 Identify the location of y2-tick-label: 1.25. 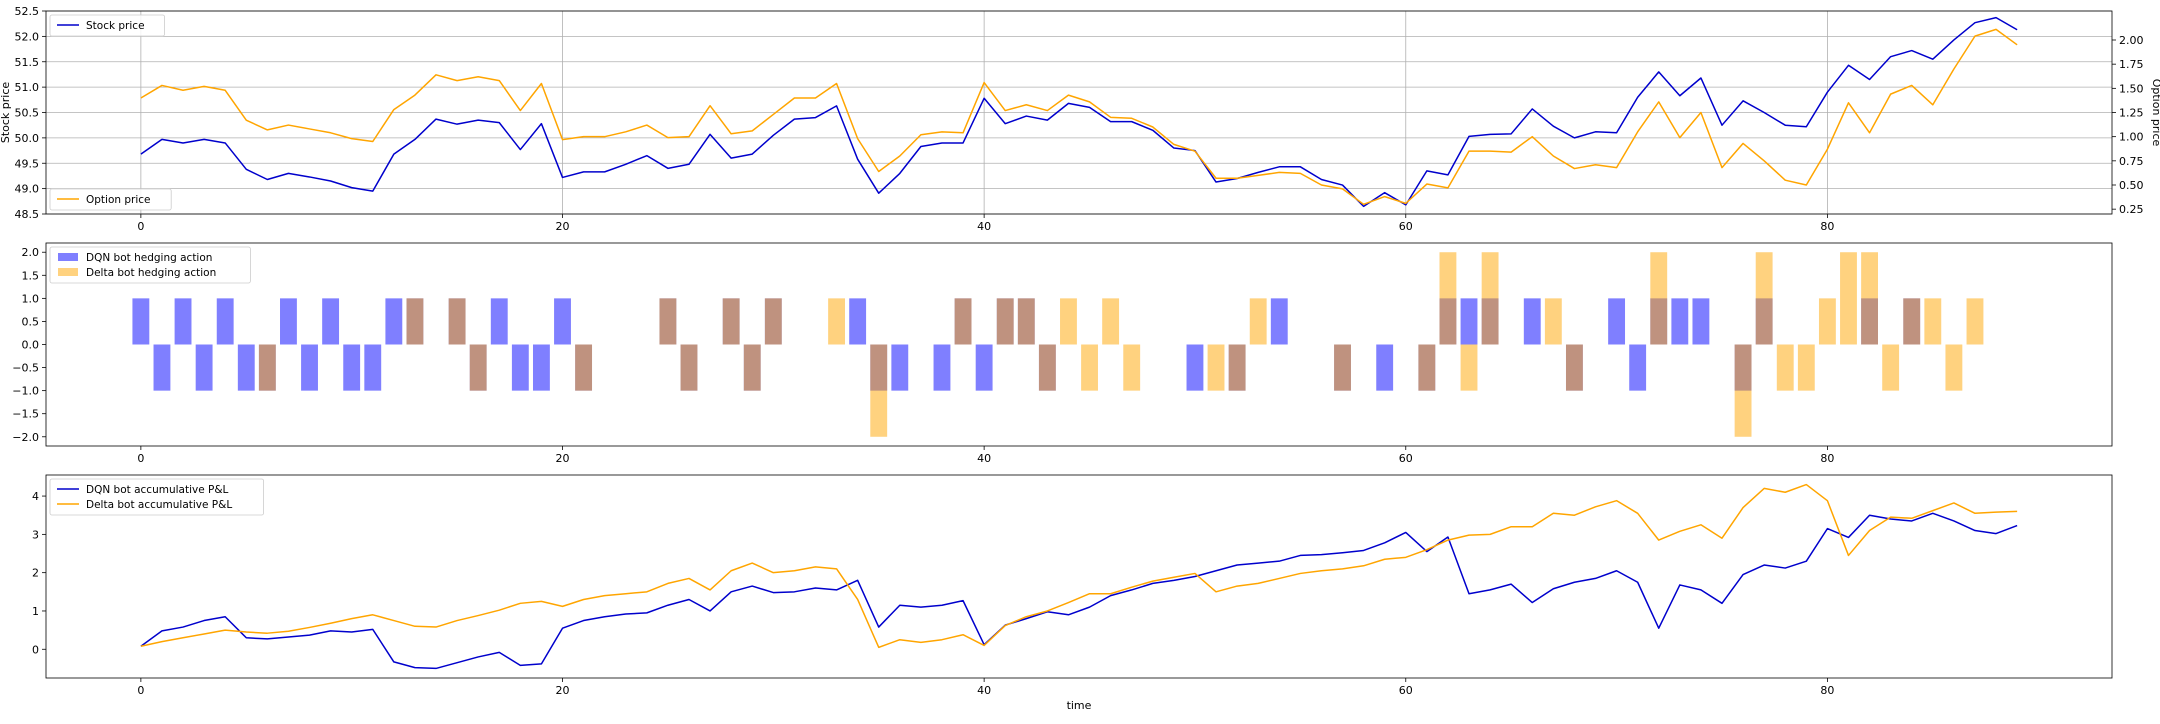
(2131, 113).